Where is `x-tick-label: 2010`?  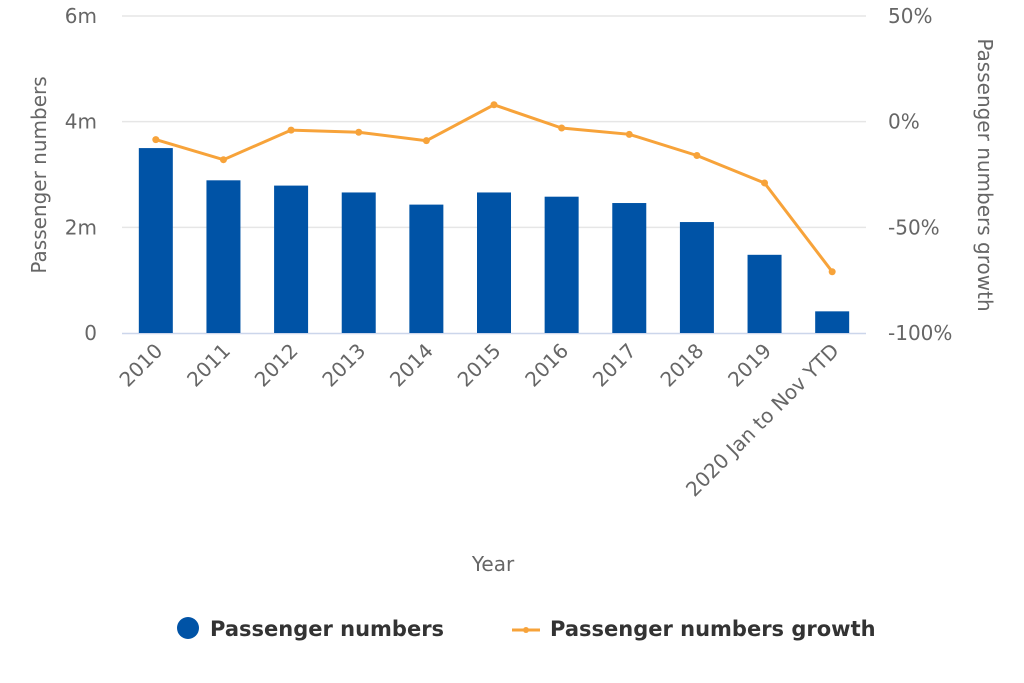 x-tick-label: 2010 is located at coordinates (140, 365).